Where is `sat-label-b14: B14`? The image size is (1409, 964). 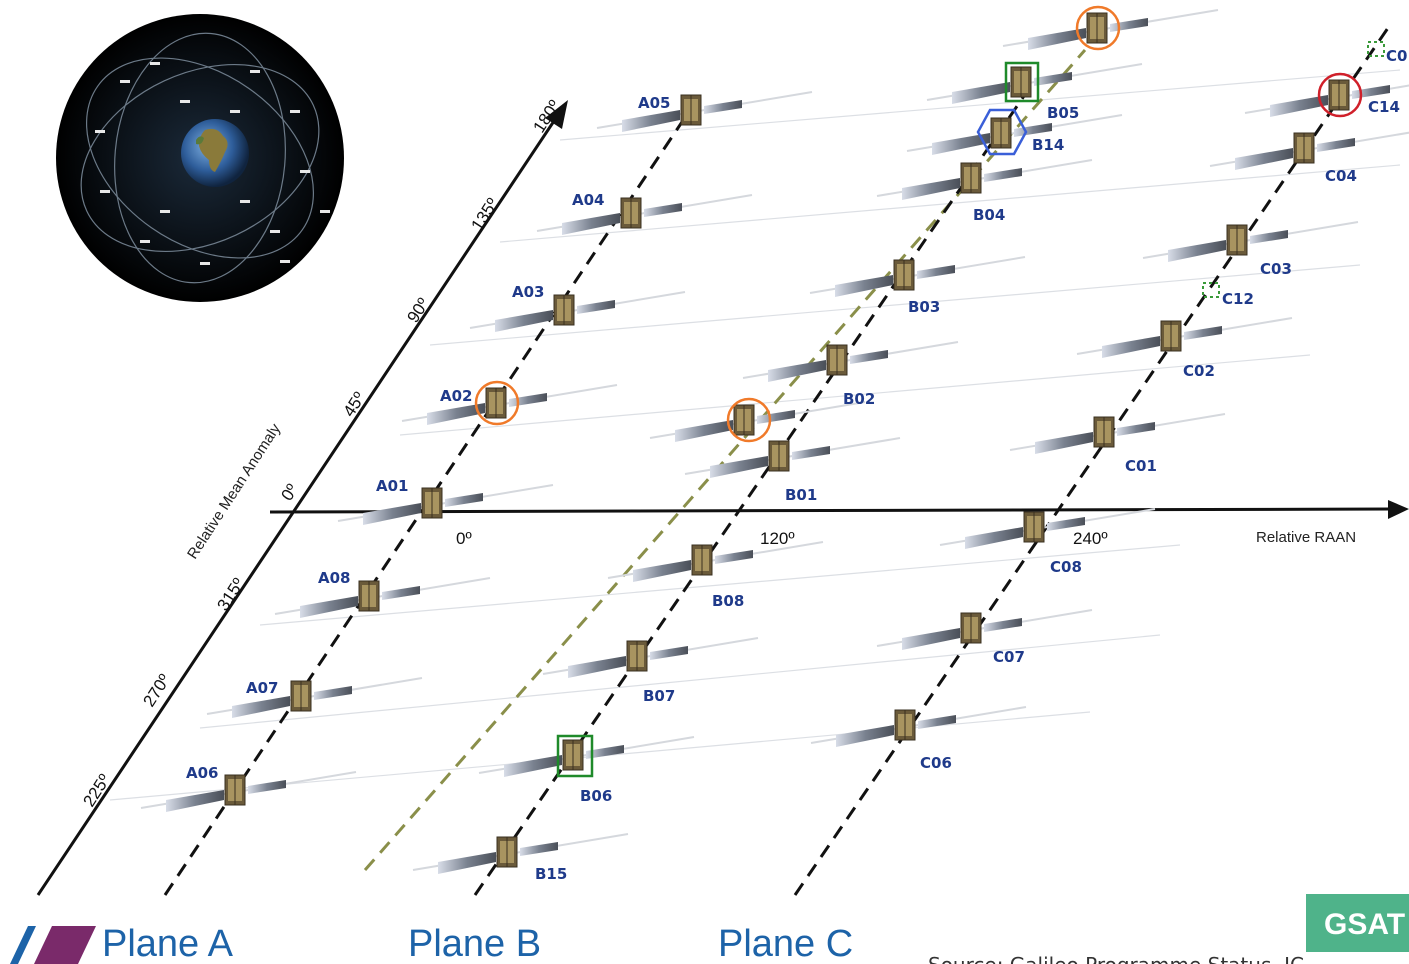
sat-label-b14: B14 is located at coordinates (1048, 145).